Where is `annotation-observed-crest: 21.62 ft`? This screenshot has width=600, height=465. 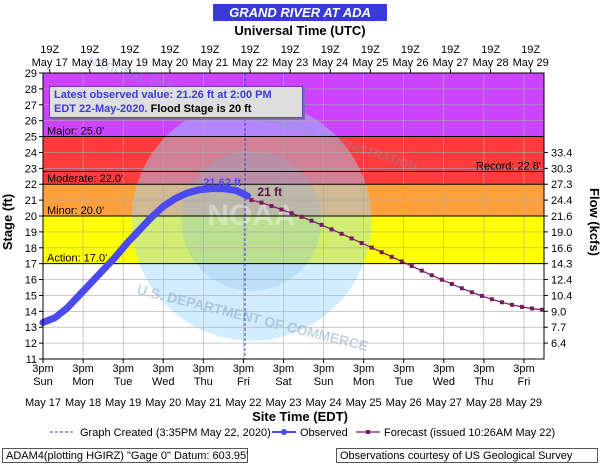 annotation-observed-crest: 21.62 ft is located at coordinates (222, 183).